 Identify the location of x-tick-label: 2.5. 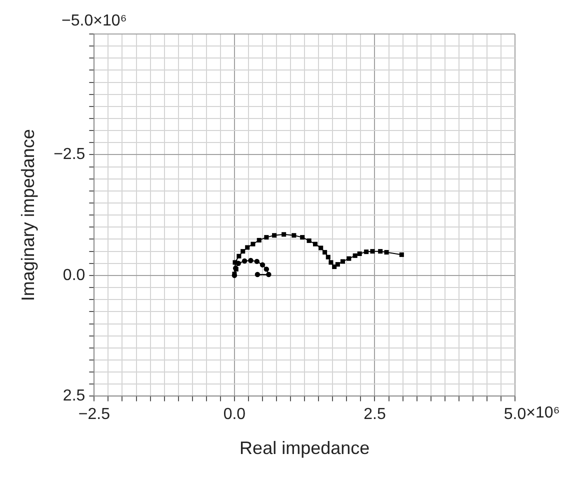
(375, 415).